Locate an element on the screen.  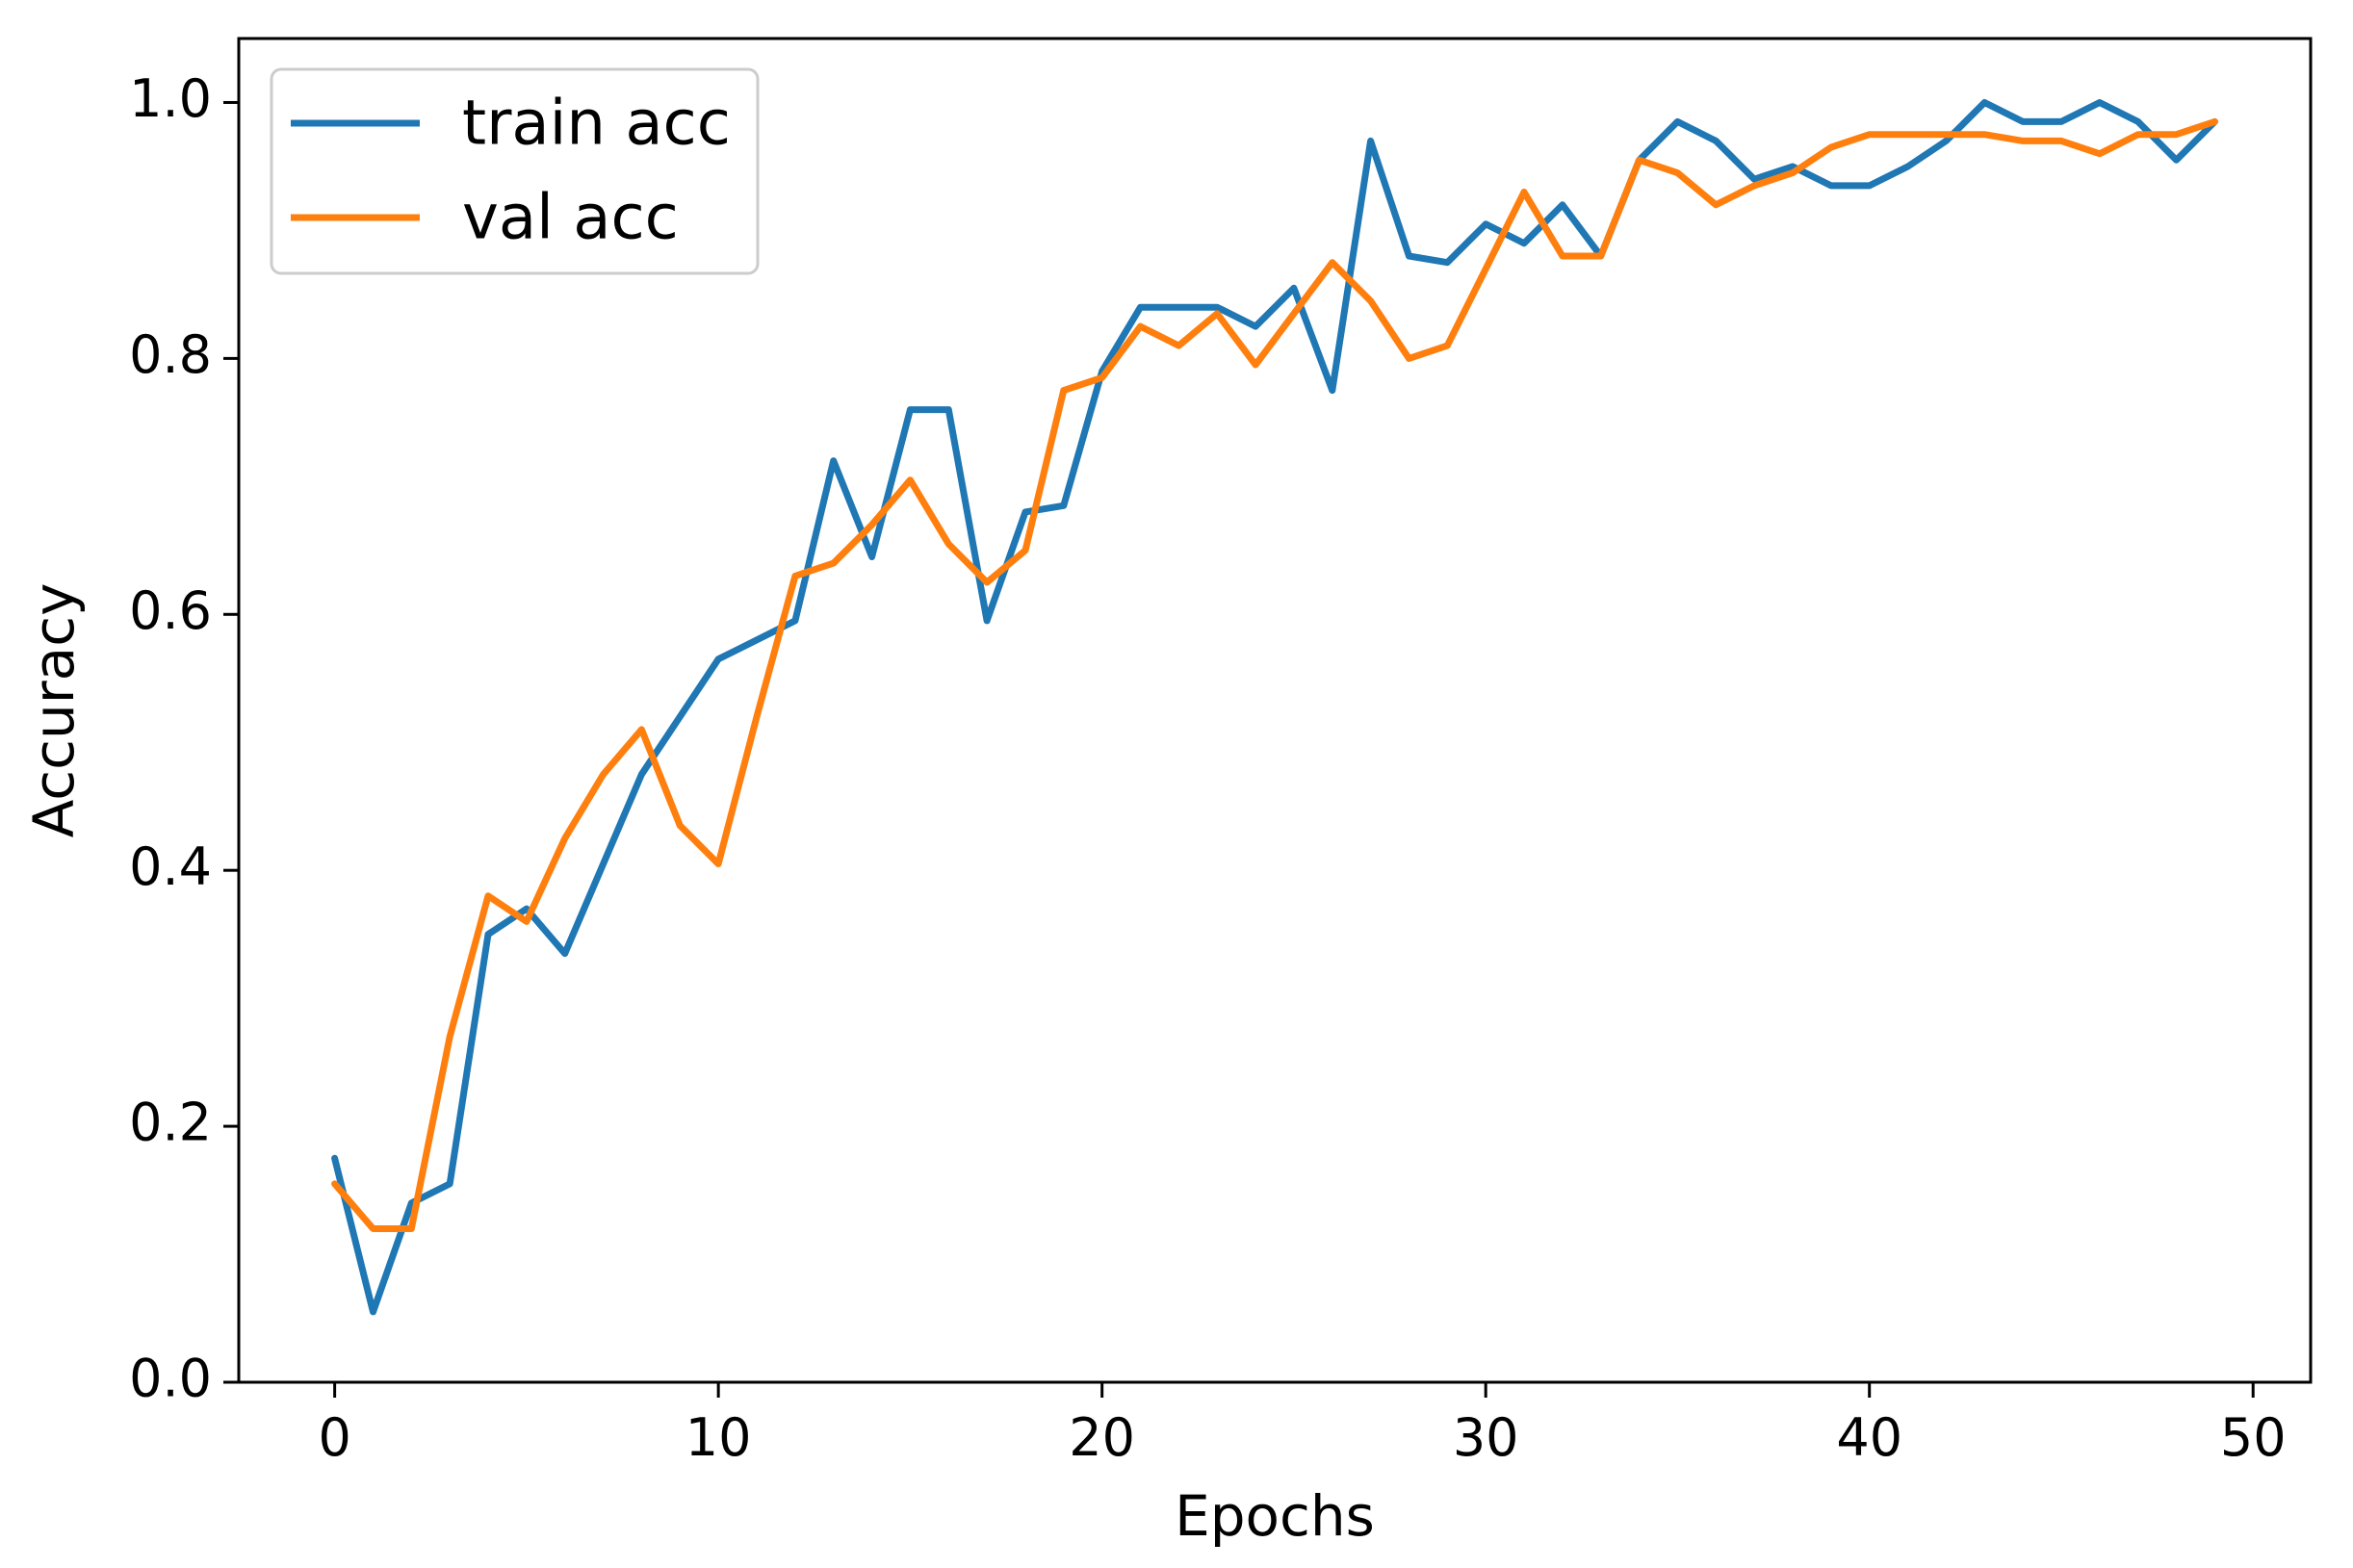
y-tick-label: 1.0 is located at coordinates (170, 98).